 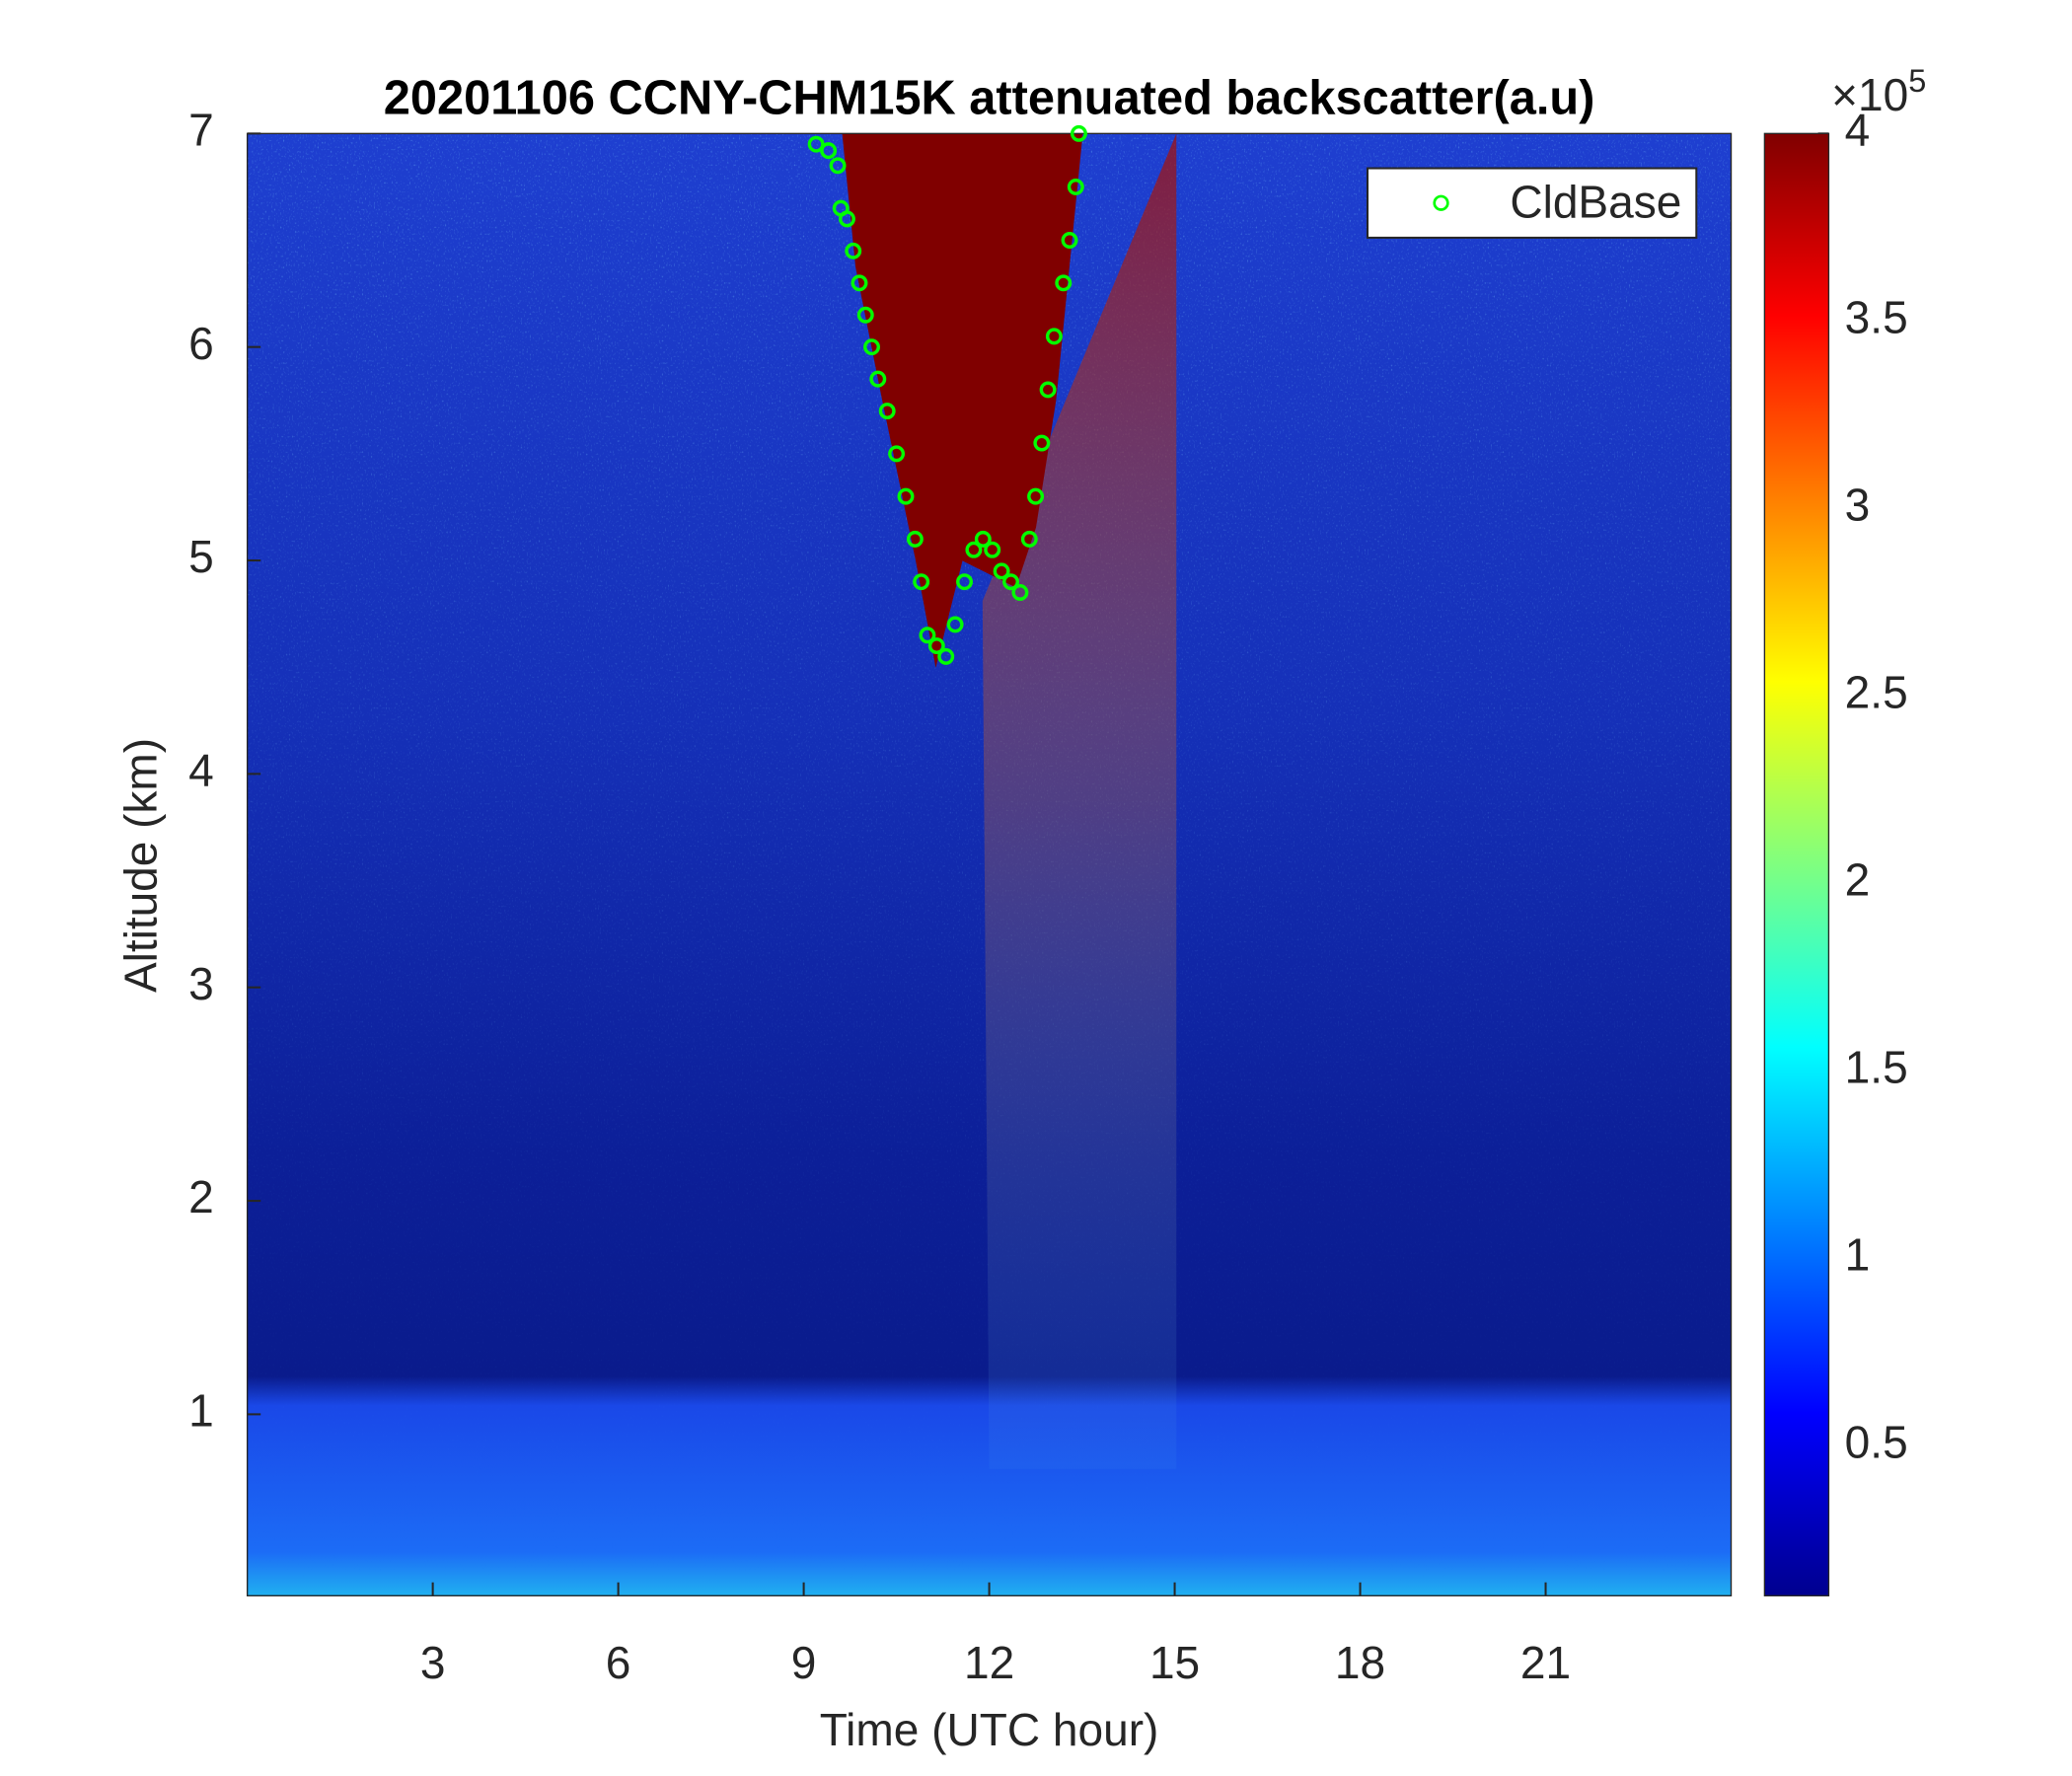 I want to click on colorbar-tick-label: 1.5, so click(x=1877, y=1067).